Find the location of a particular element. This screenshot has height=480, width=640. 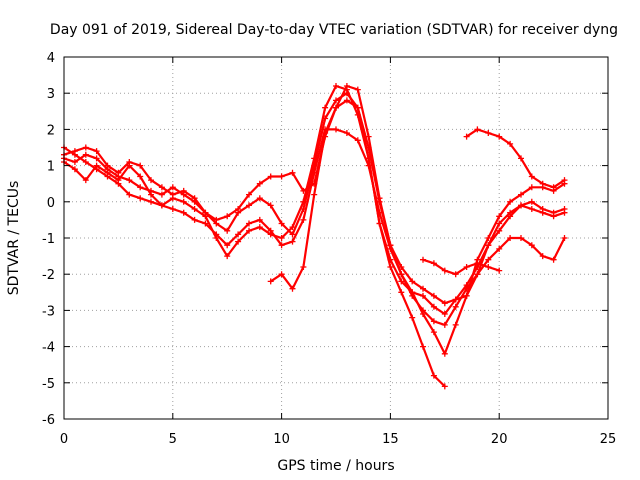

x-tick-label: 25 is located at coordinates (608, 439).